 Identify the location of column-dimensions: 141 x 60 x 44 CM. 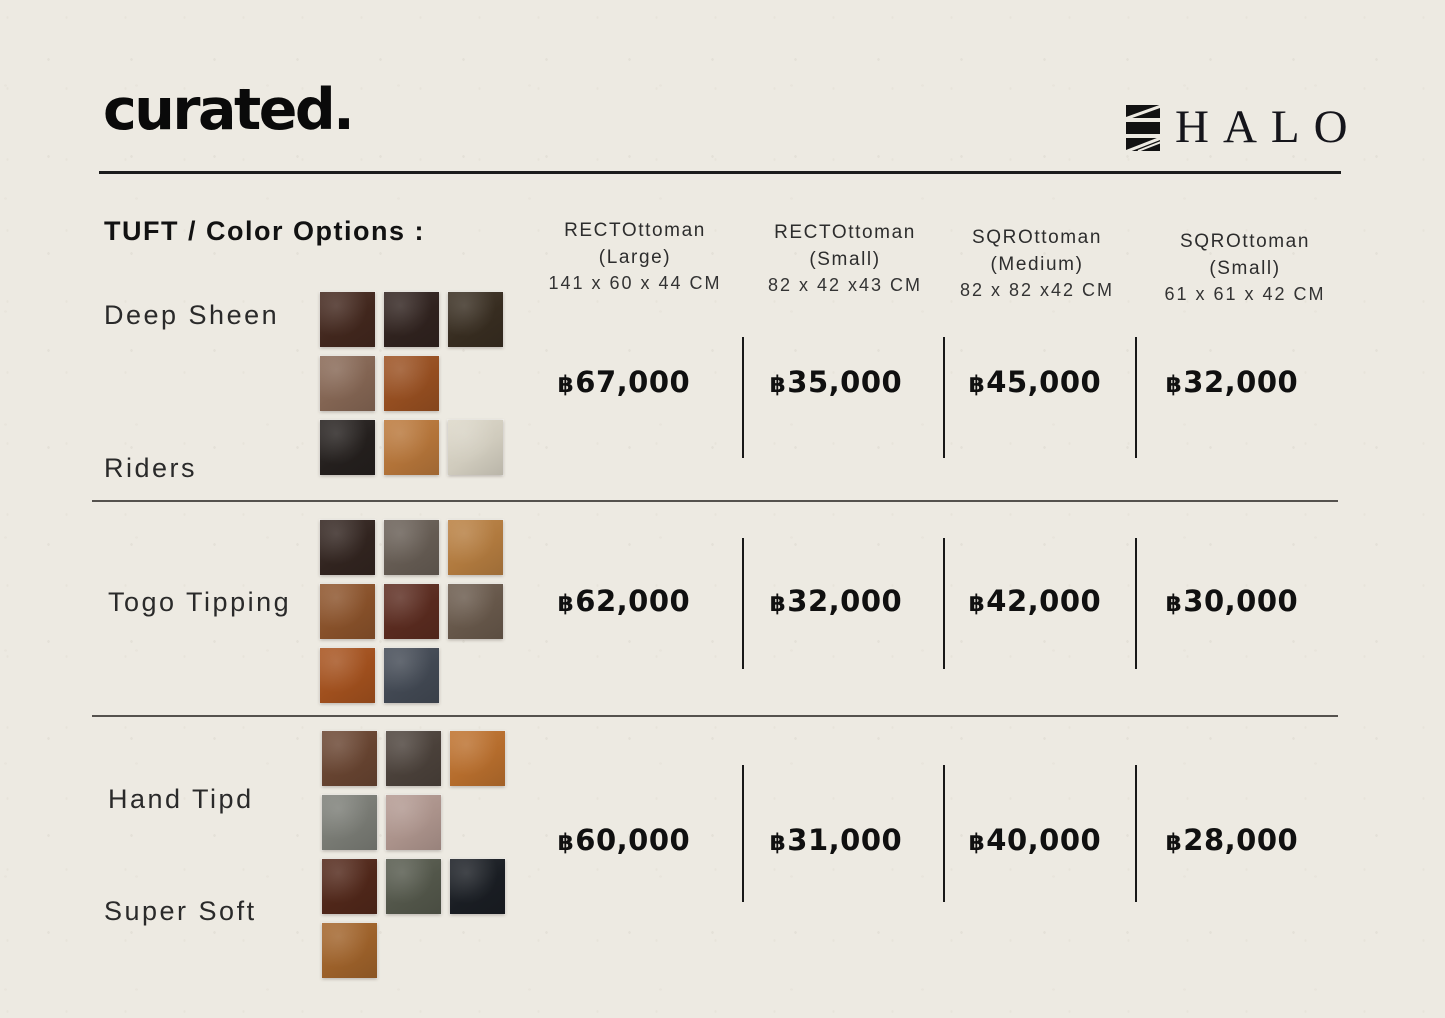
(635, 283).